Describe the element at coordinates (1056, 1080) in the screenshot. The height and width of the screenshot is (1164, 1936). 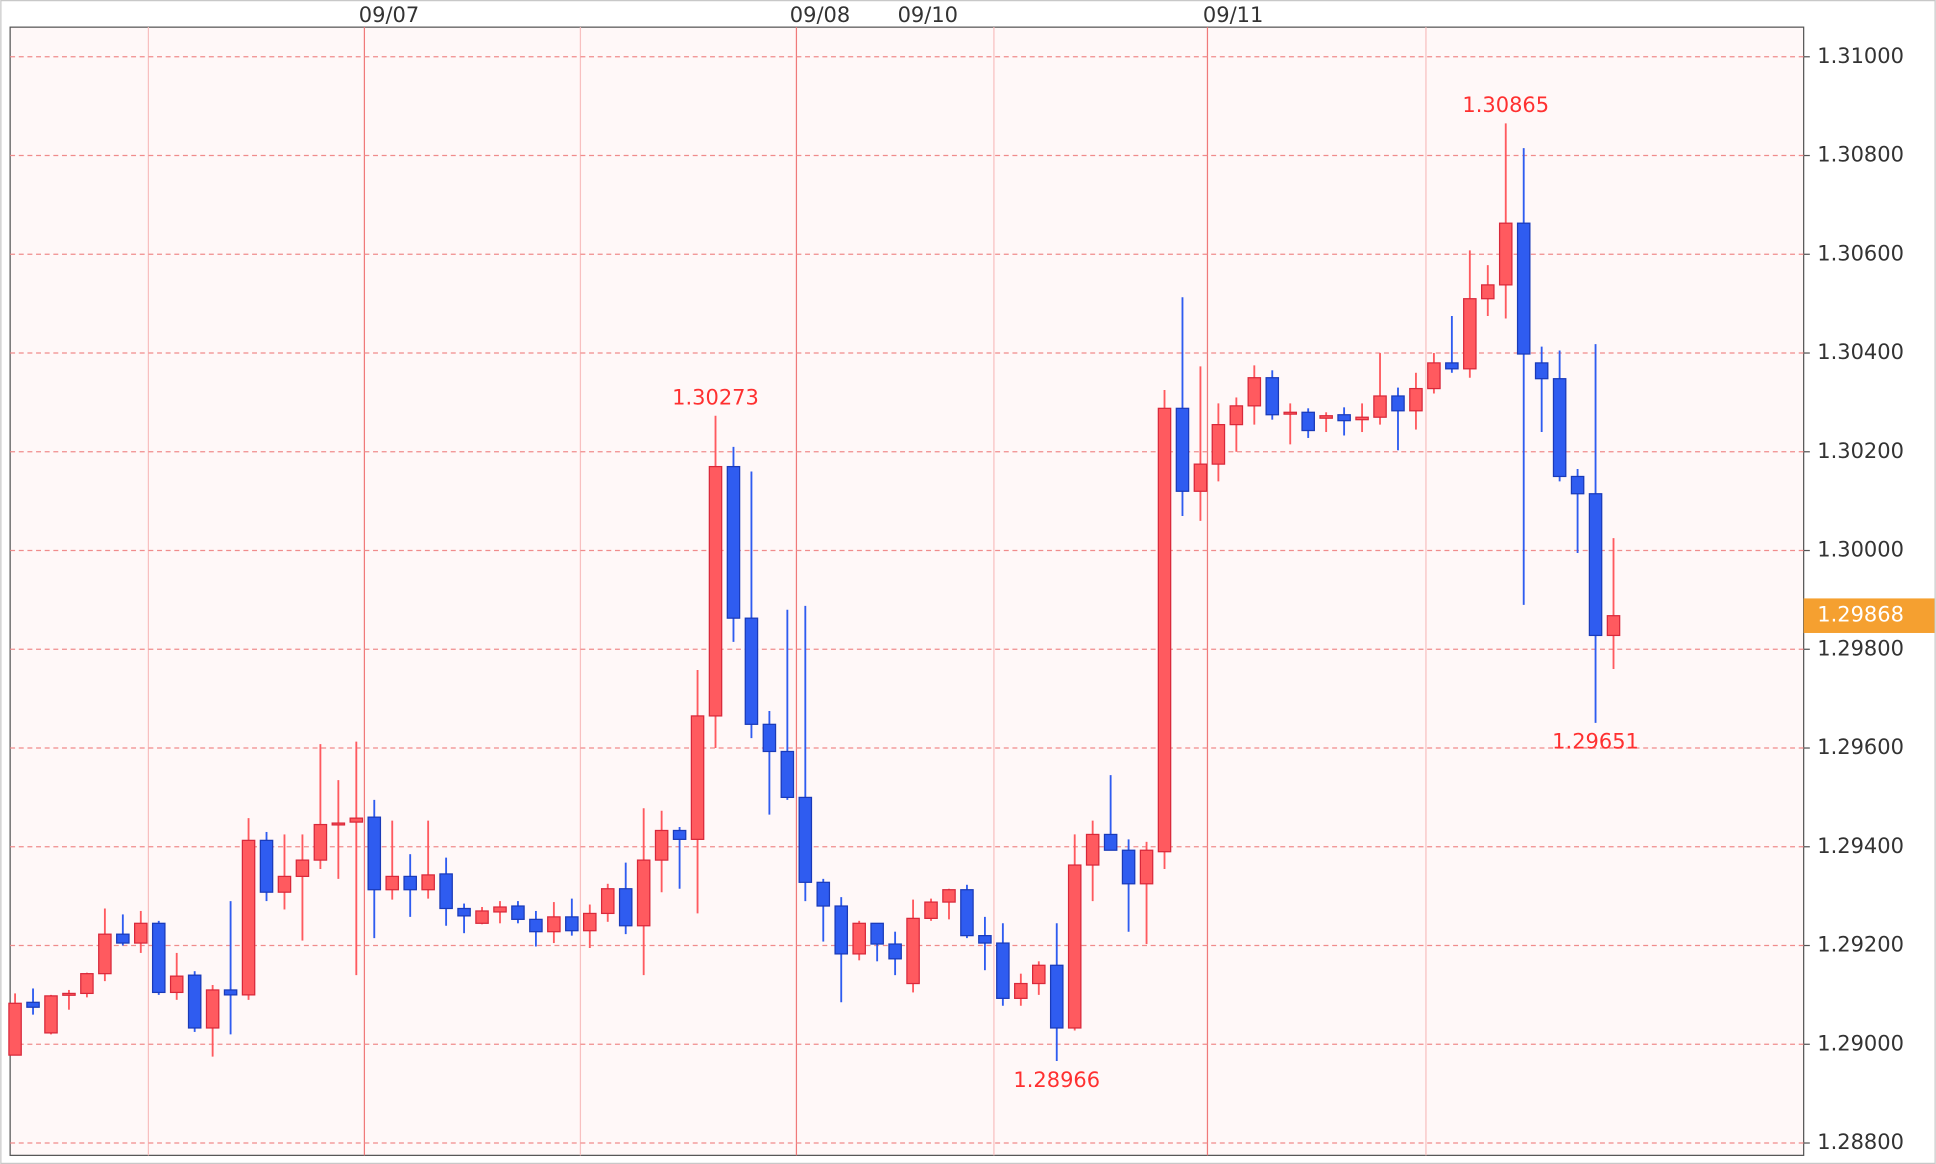
I see `extreme-label: 1.28966` at that location.